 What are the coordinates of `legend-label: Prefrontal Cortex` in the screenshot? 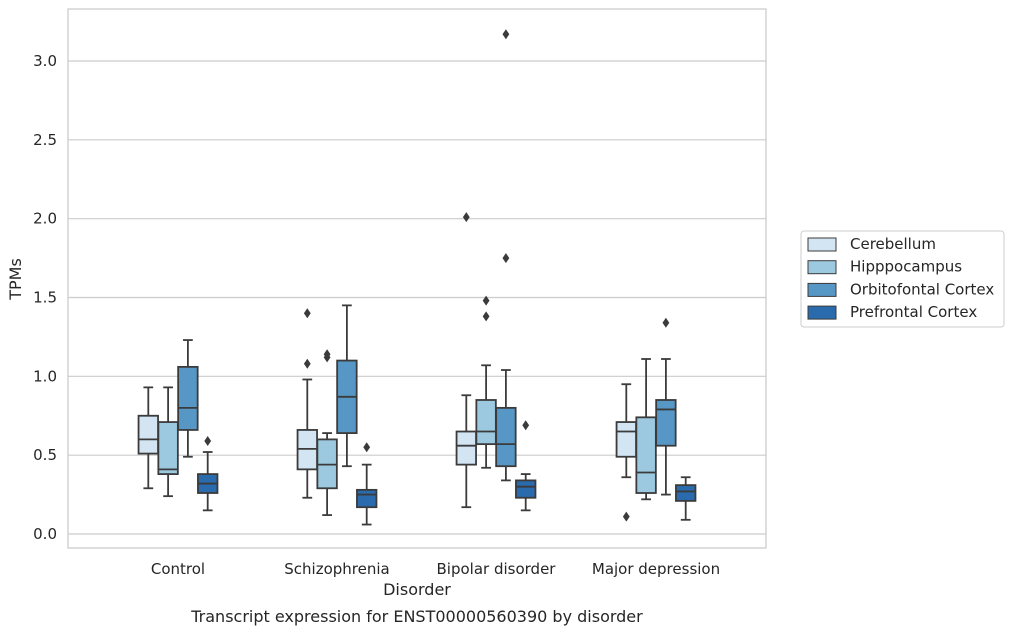 It's located at (913, 312).